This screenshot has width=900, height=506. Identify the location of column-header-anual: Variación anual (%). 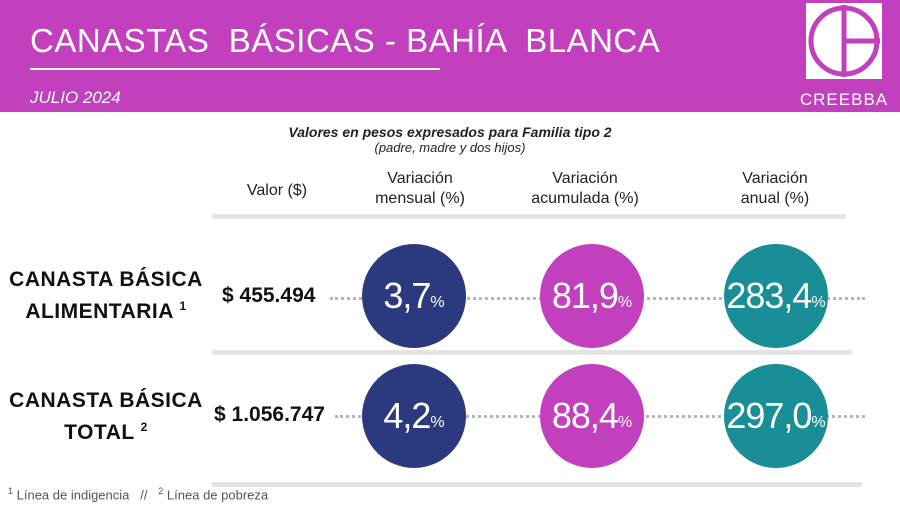
(775, 189).